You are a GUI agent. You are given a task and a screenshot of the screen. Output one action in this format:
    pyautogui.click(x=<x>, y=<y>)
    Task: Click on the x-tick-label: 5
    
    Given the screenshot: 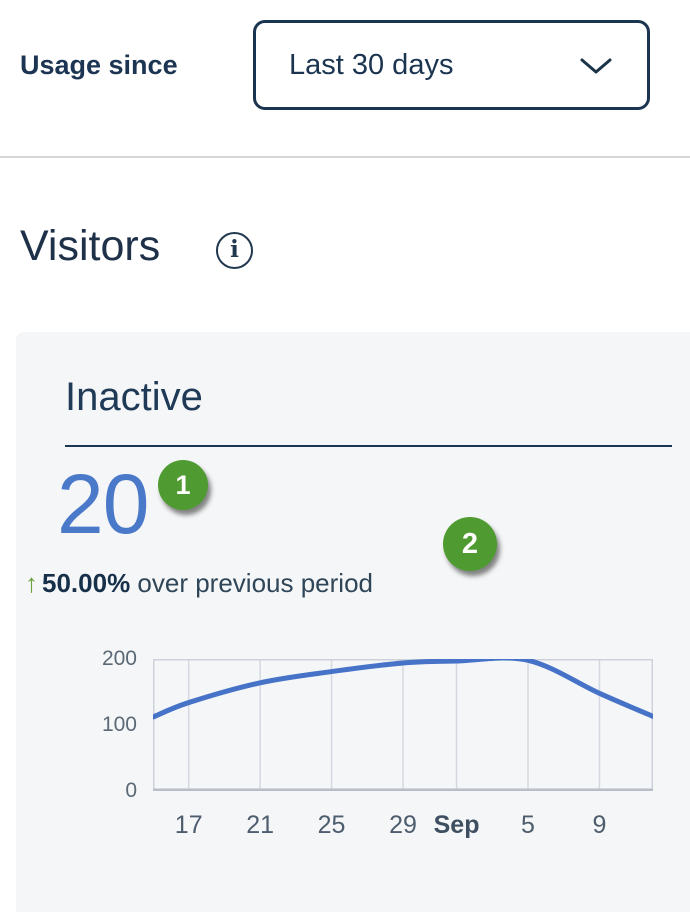 What is the action you would take?
    pyautogui.click(x=528, y=825)
    